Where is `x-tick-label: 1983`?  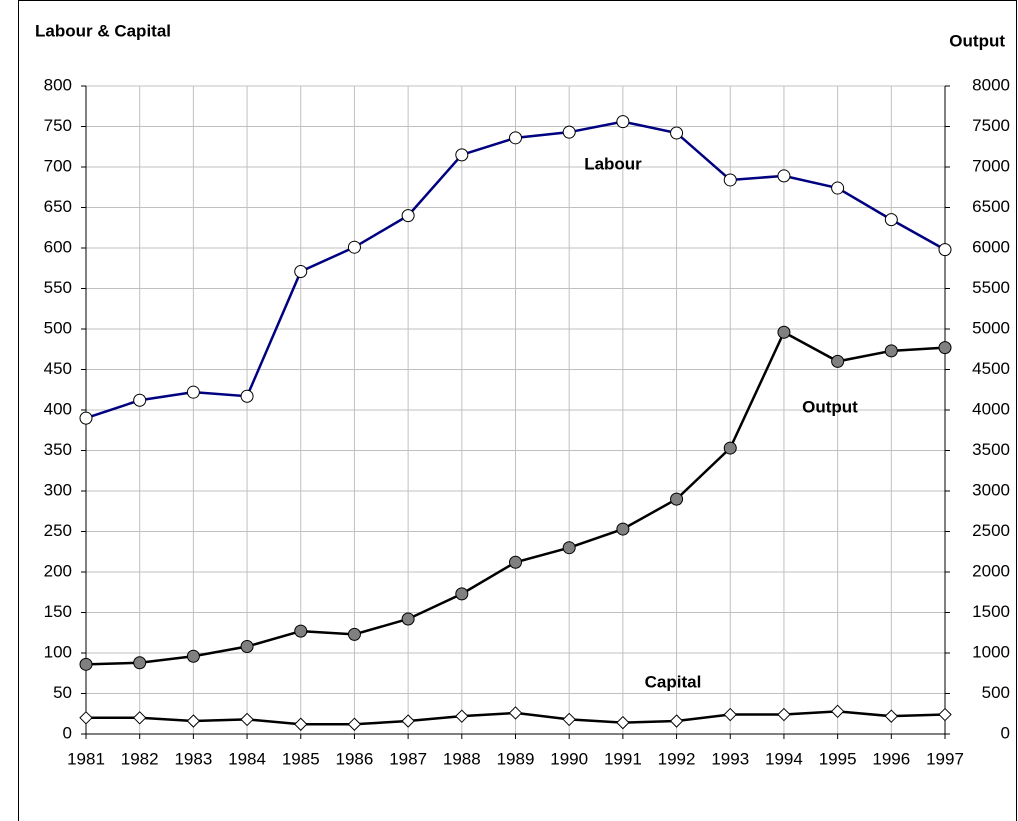 x-tick-label: 1983 is located at coordinates (193, 758).